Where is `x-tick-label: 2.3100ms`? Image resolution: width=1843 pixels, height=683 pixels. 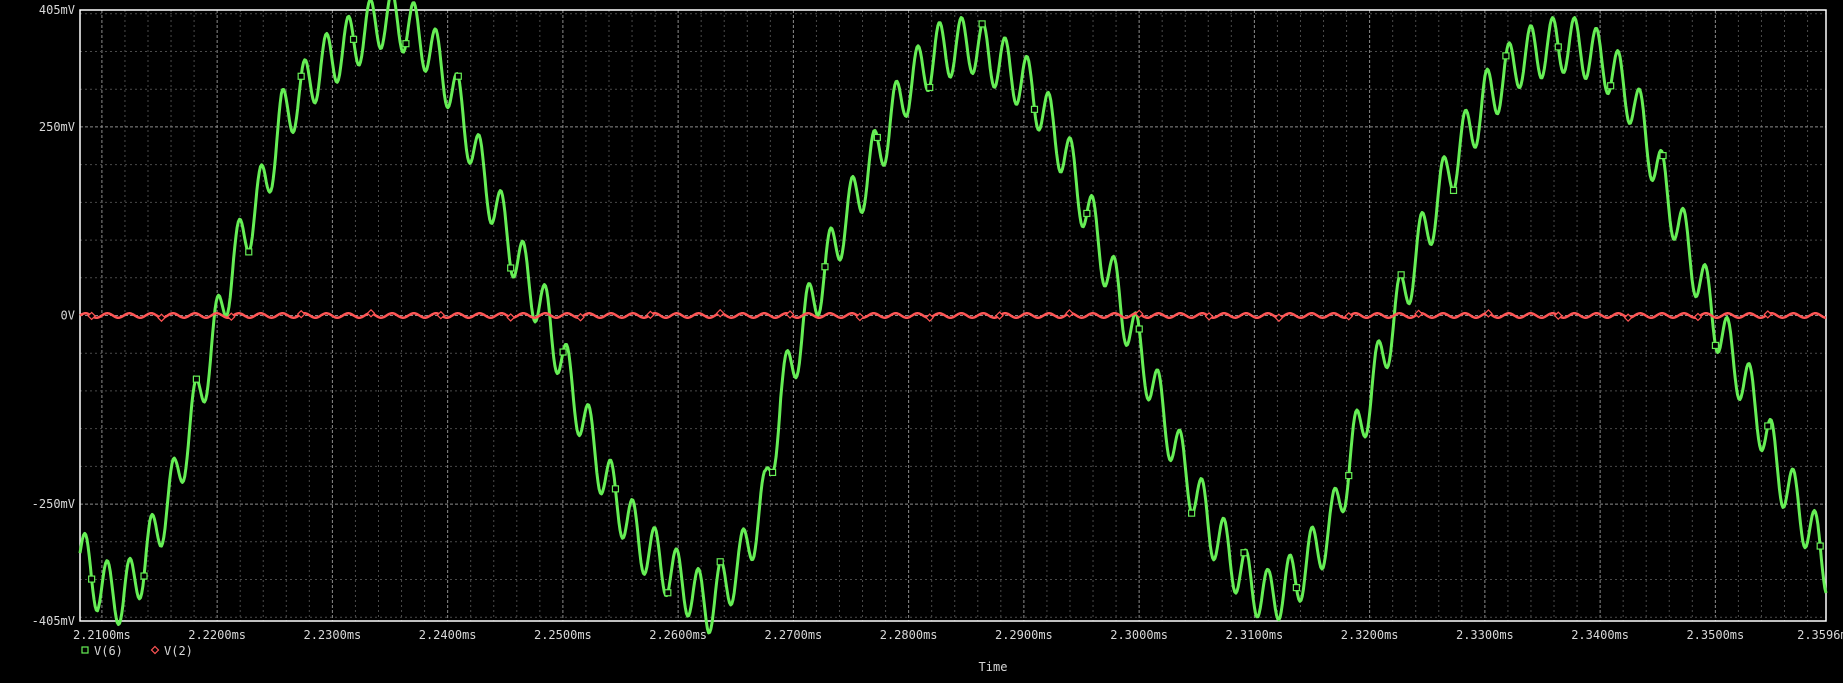 x-tick-label: 2.3100ms is located at coordinates (1254, 635).